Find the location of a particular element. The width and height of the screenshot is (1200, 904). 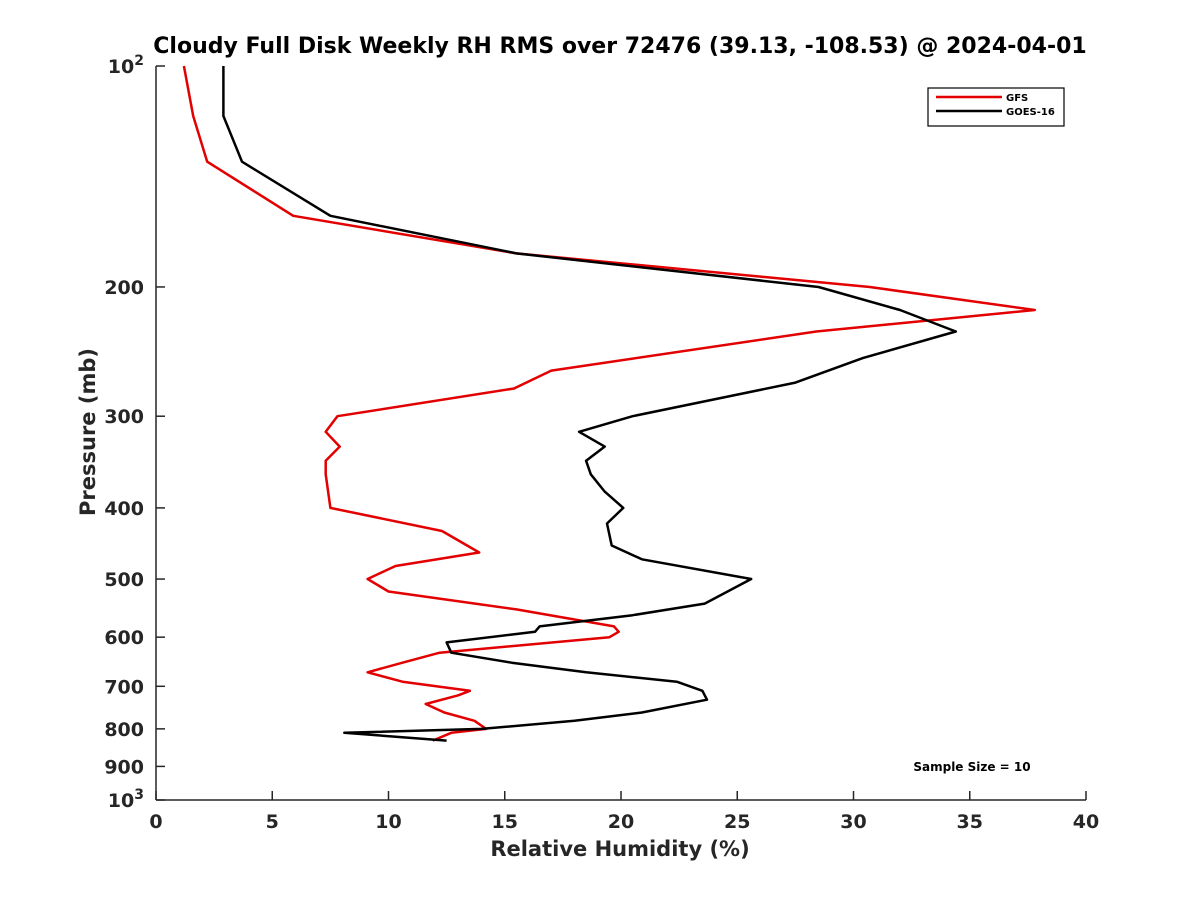

legend-label-goes-16: GOES-16 is located at coordinates (1030, 112).